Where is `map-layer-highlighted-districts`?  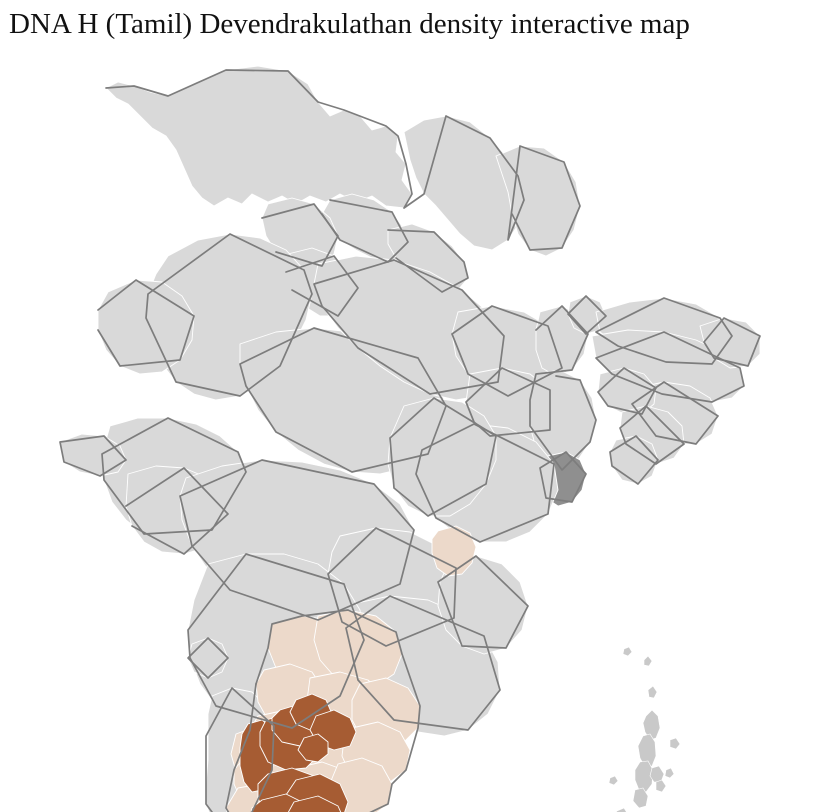
map-layer-highlighted-districts is located at coordinates (351, 668).